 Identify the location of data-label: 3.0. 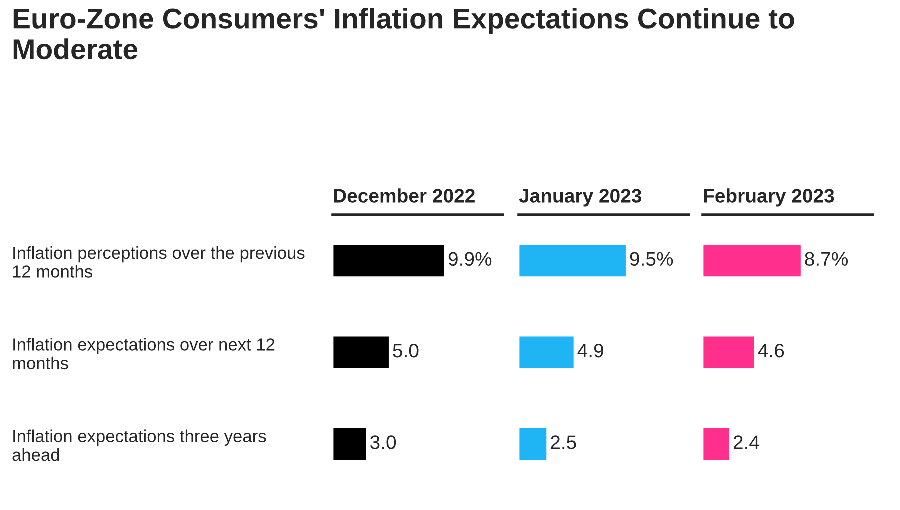
(383, 443).